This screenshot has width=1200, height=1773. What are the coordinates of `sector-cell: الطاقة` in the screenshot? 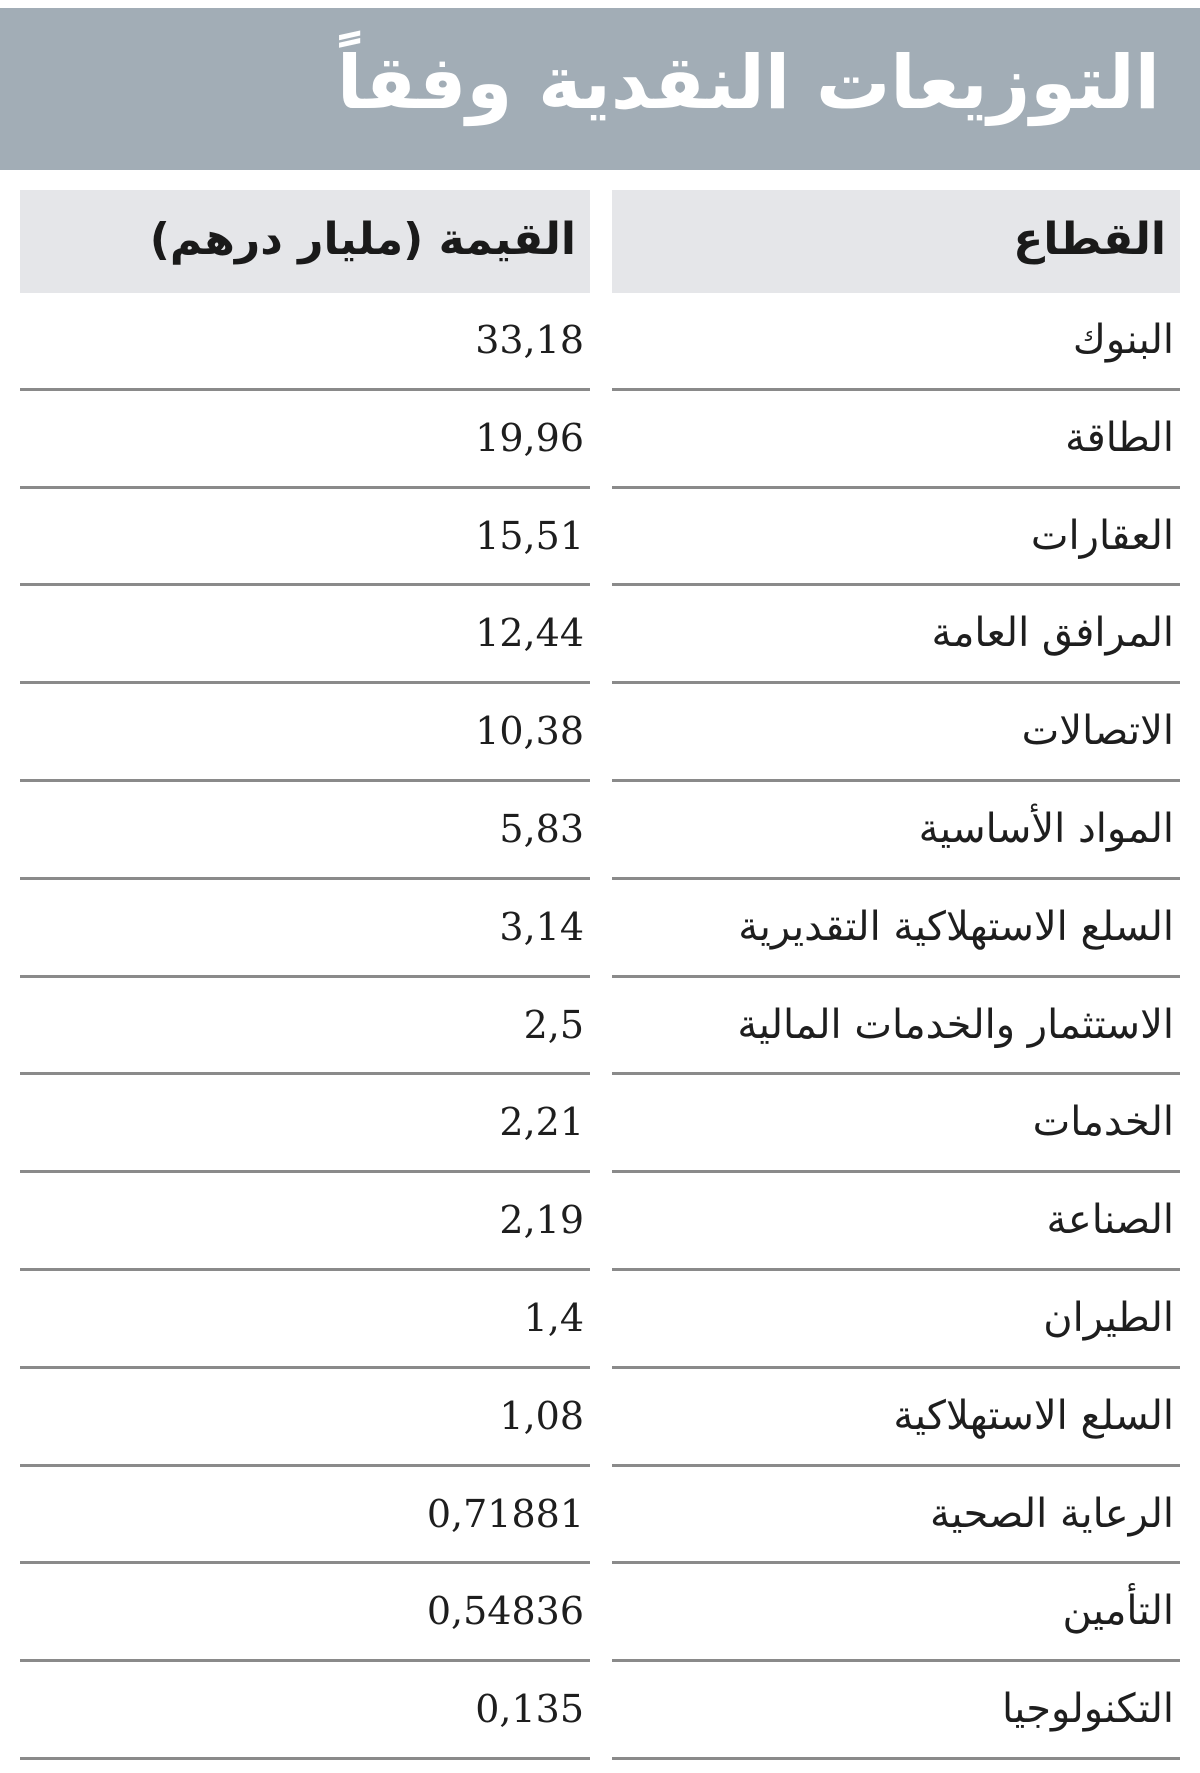 It's located at (896, 440).